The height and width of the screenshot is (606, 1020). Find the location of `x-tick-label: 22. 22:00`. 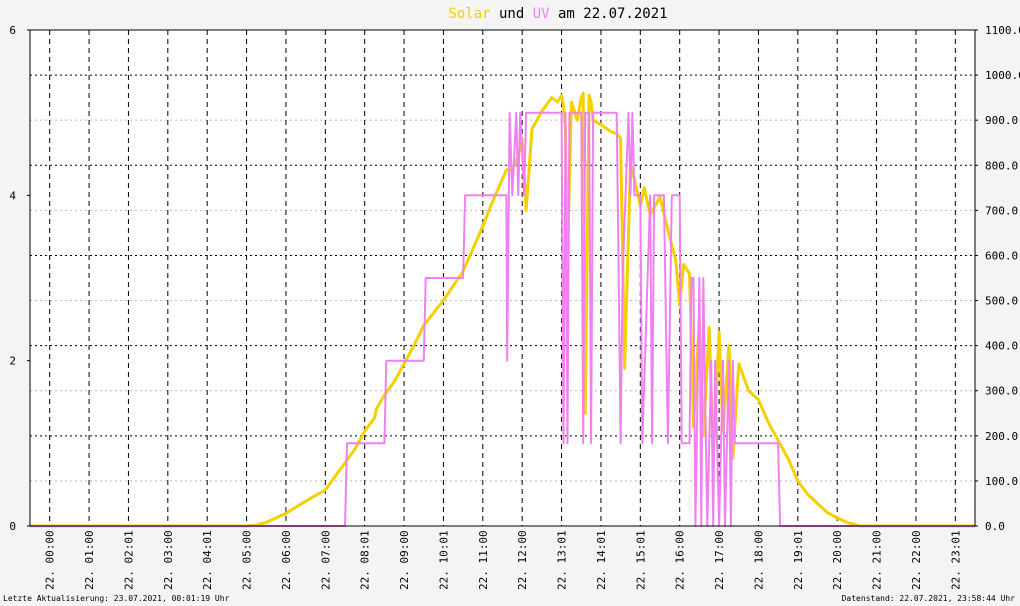

x-tick-label: 22. 22:00 is located at coordinates (916, 560).